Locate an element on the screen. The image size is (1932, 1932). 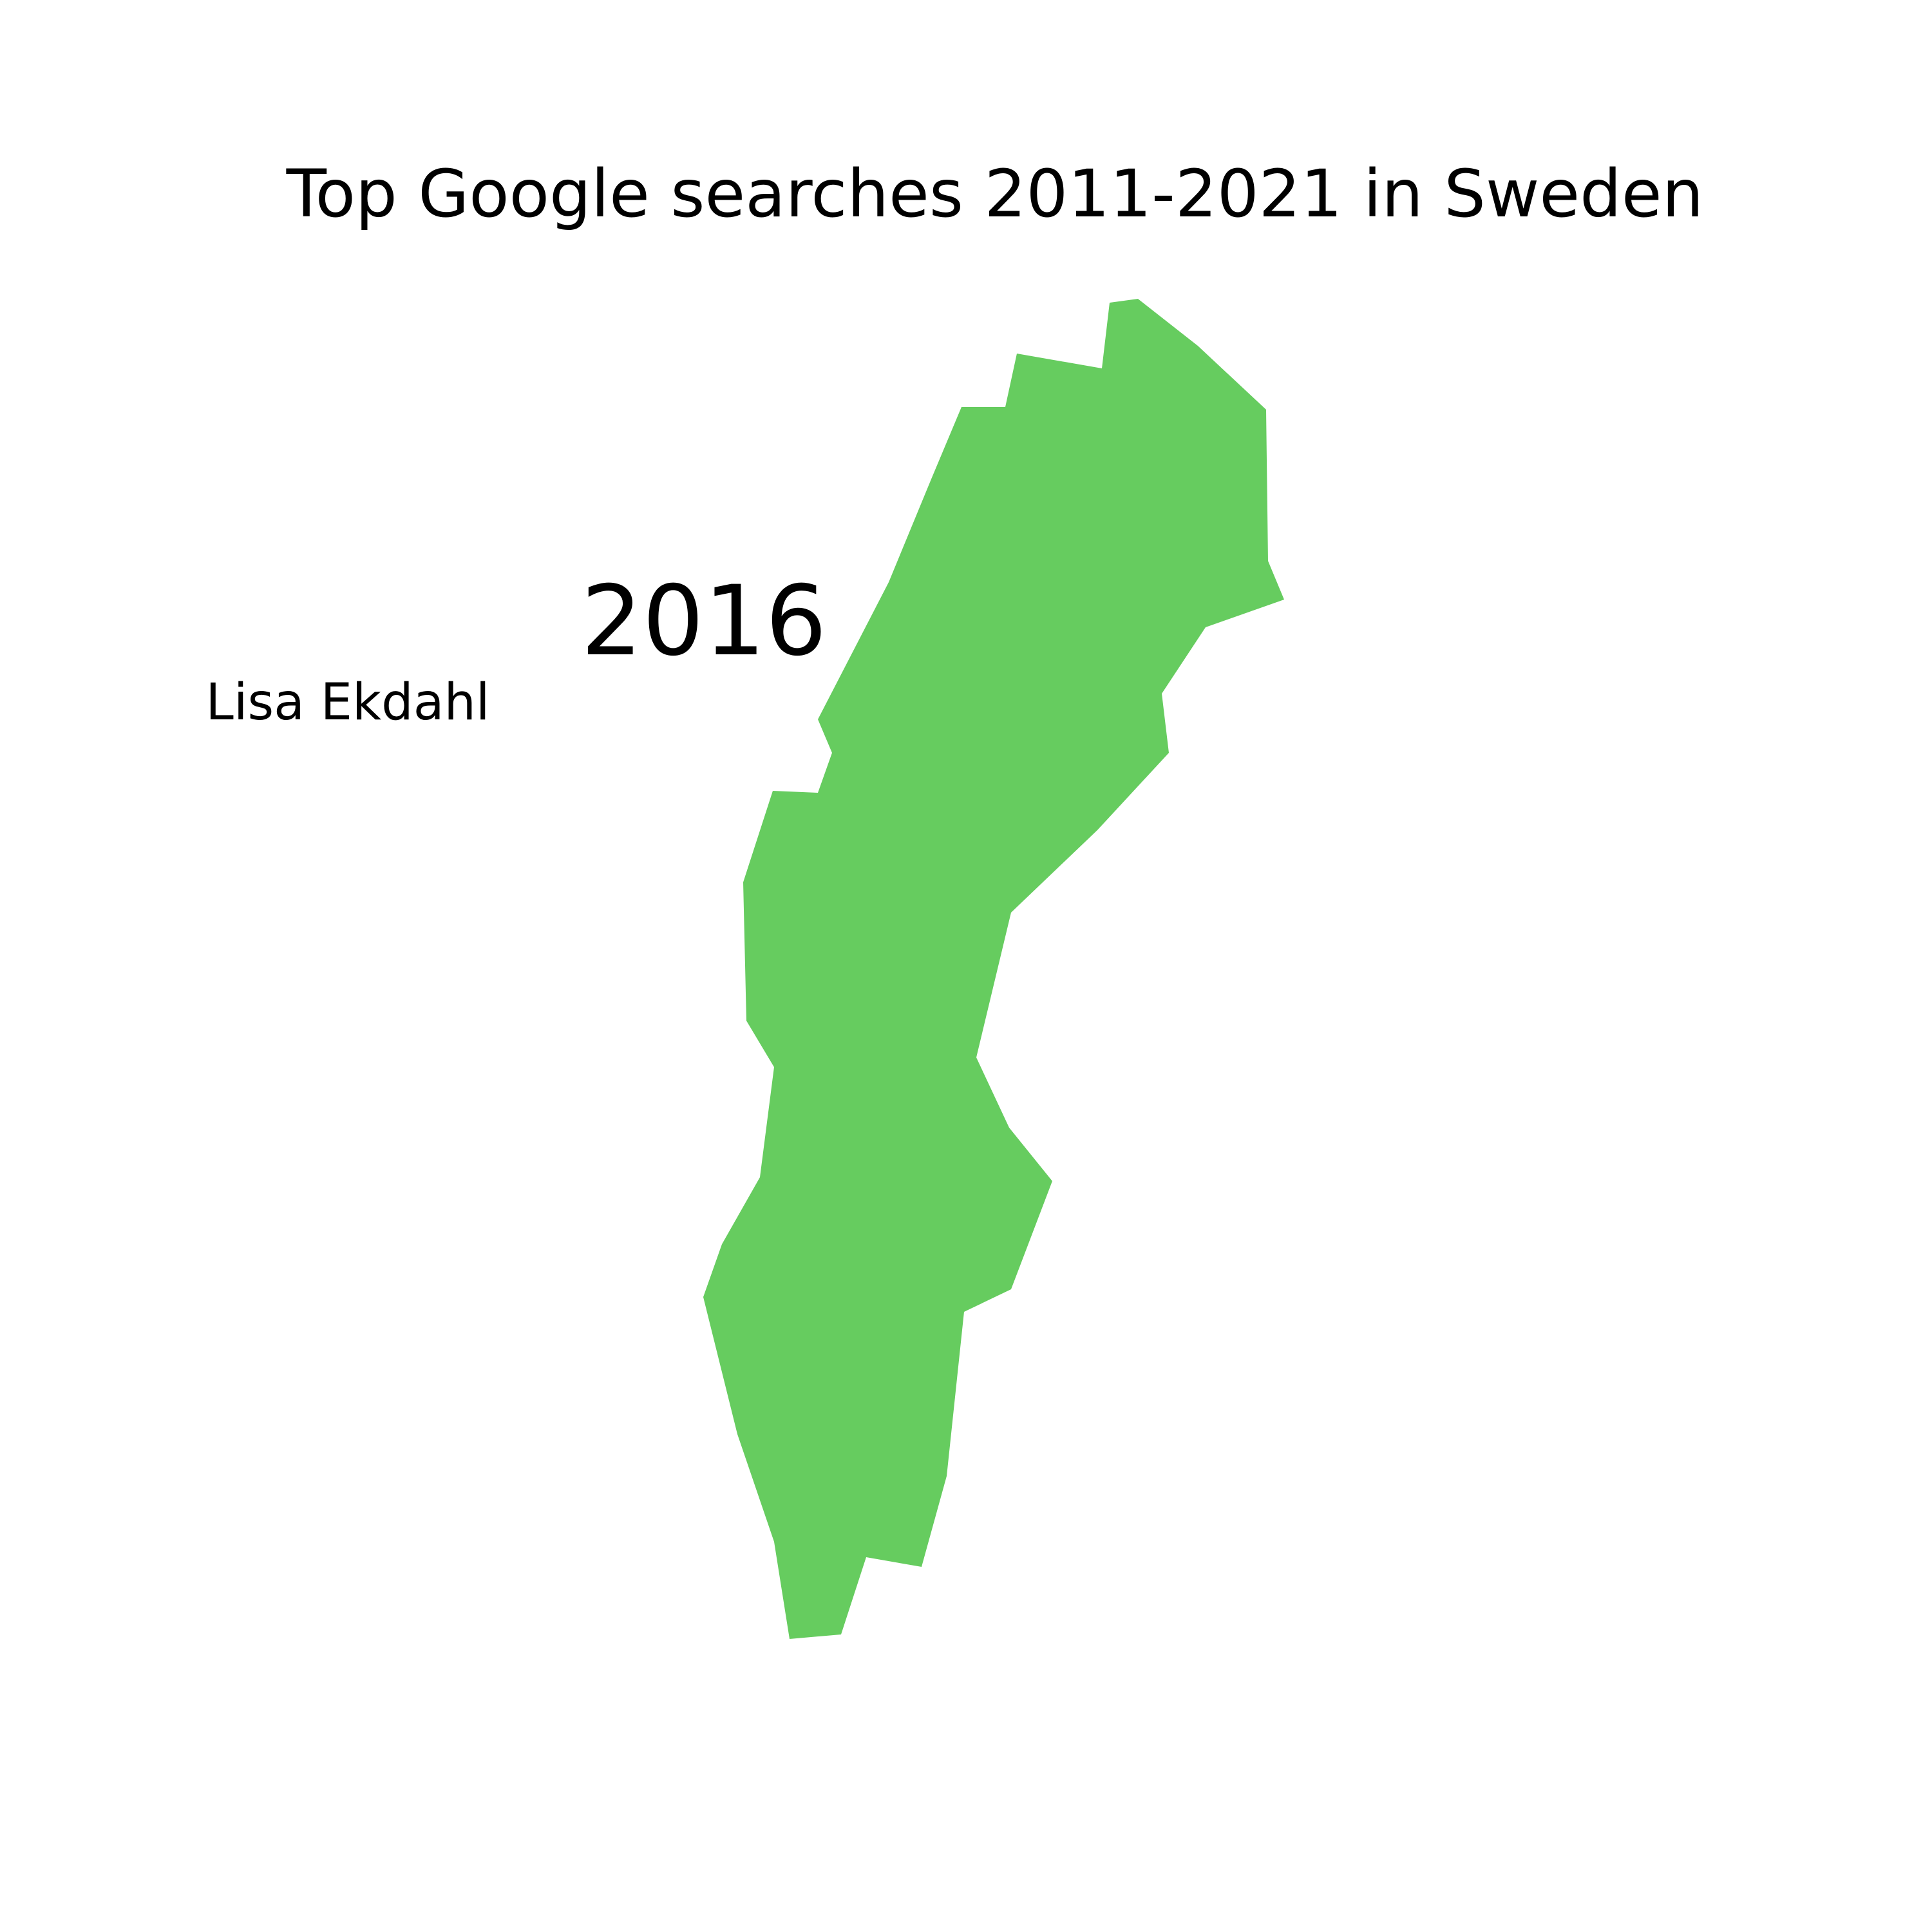
year-label: 2016 is located at coordinates (704, 621).